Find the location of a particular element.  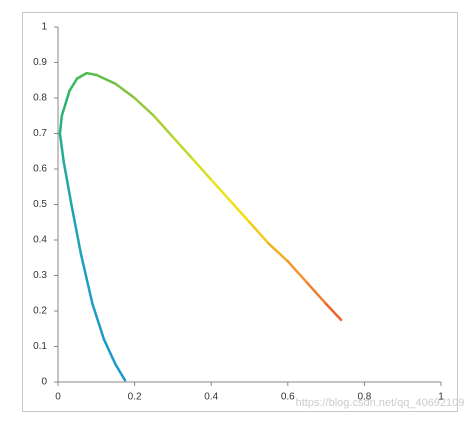

y-tick-label: 0.7 is located at coordinates (40, 133).